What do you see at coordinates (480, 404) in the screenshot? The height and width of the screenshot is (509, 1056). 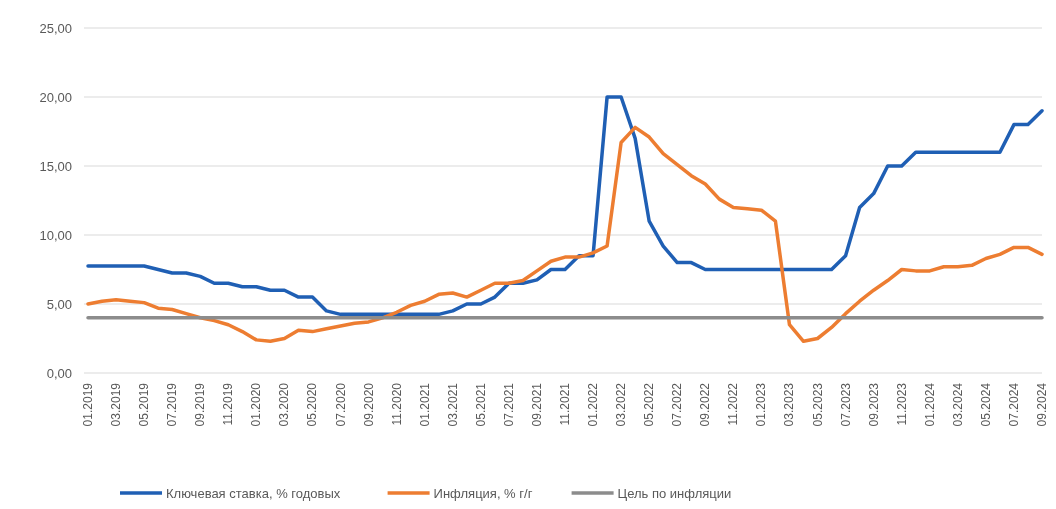 I see `x-tick-label: 05.2021` at bounding box center [480, 404].